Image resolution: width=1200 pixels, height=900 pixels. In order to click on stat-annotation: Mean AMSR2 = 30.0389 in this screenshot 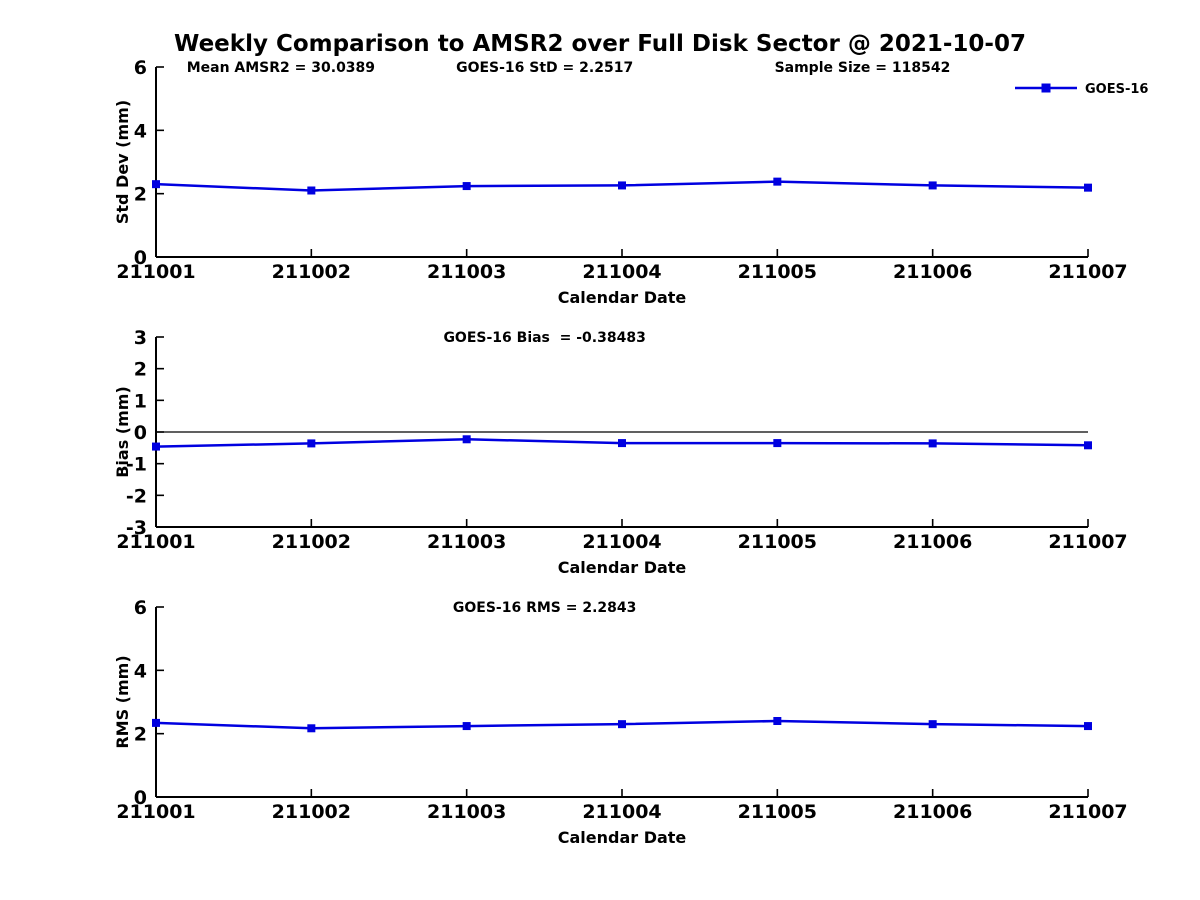, I will do `click(281, 68)`.